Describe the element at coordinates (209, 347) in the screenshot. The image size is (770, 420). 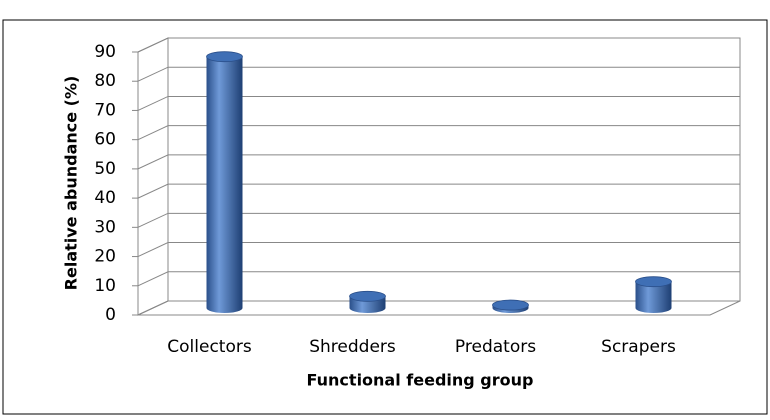
I see `x-tick-label: Collectors` at that location.